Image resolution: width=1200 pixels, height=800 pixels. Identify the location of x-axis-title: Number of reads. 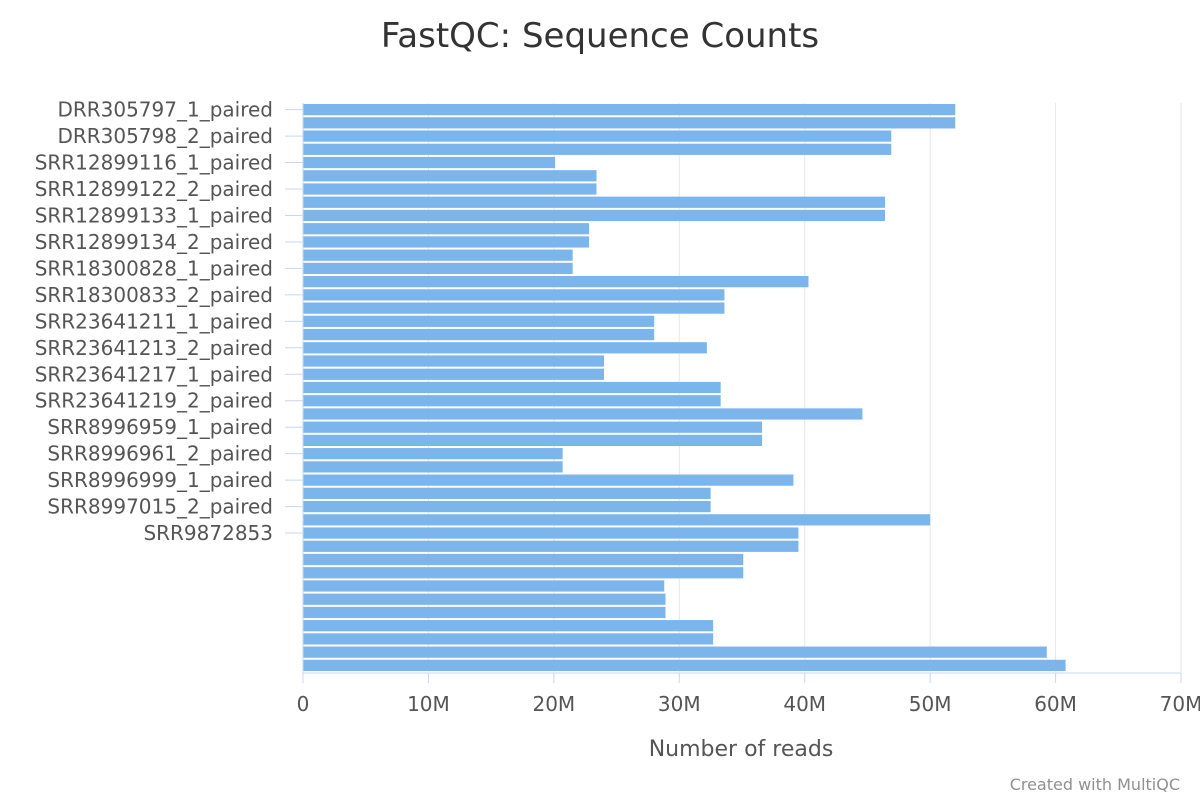
(741, 749).